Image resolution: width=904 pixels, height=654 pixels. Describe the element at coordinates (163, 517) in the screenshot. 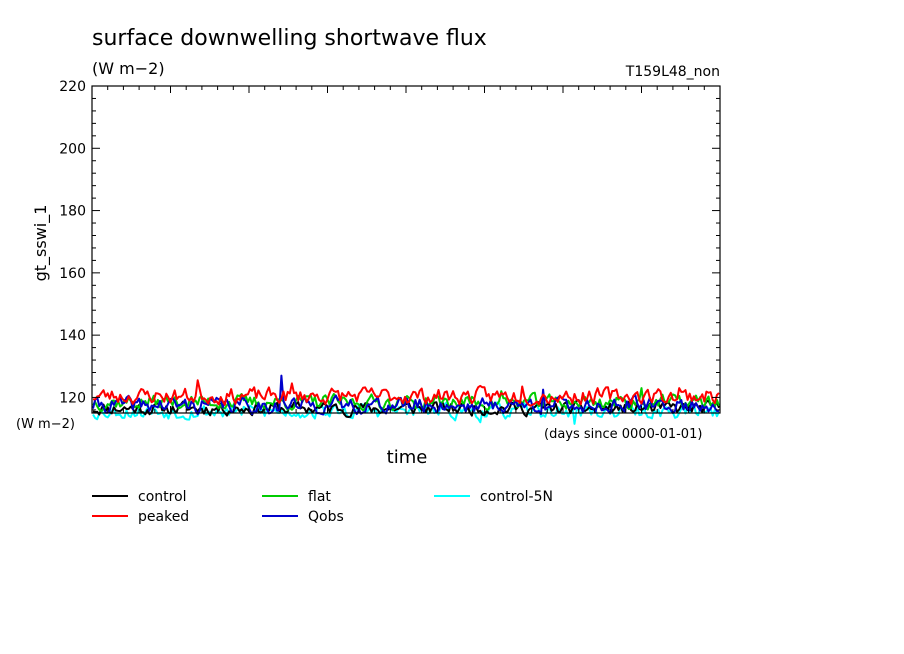

I see `legend-label-peaked: peaked` at that location.